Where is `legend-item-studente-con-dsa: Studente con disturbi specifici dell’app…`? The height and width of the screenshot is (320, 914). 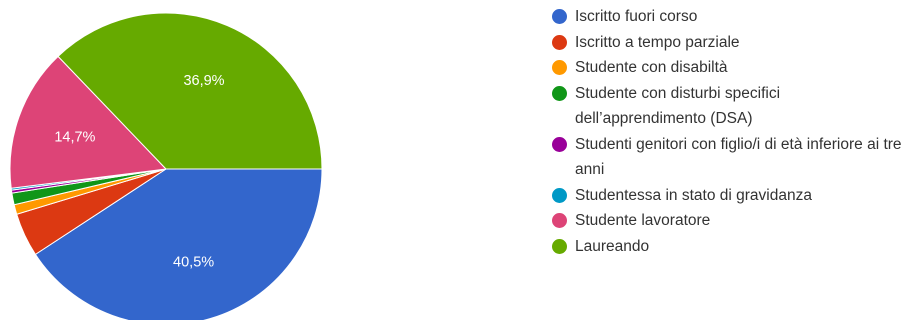
legend-item-studente-con-dsa: Studente con disturbi specifici dell’app… is located at coordinates (732, 106).